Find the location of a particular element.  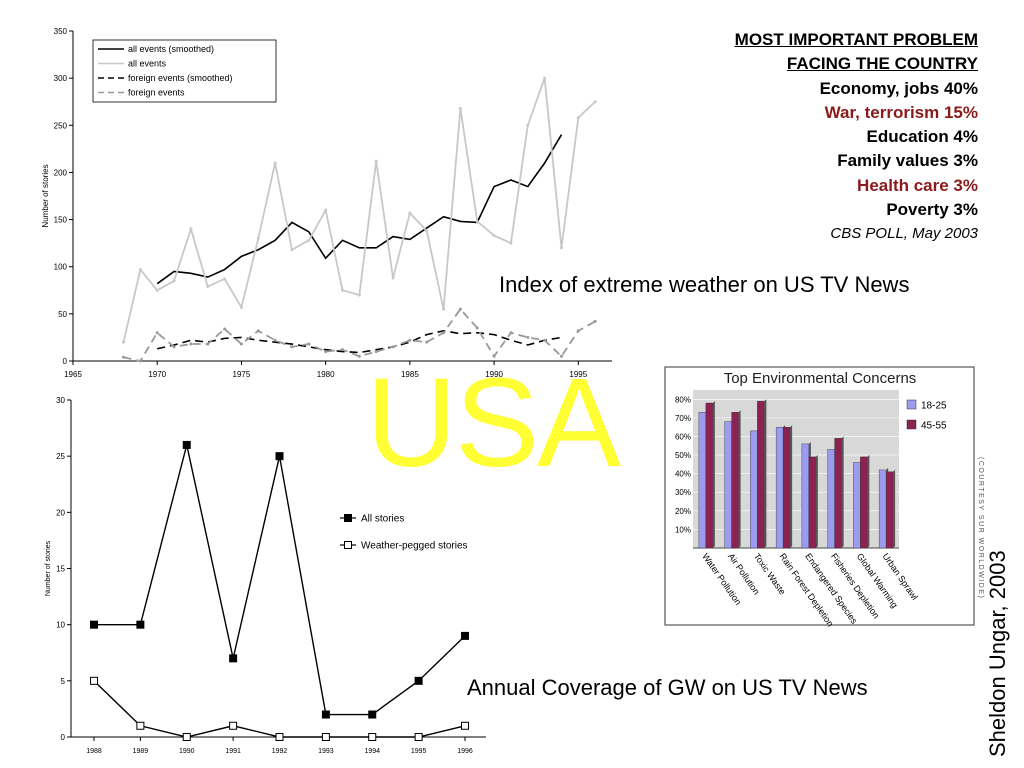

legend-entry: foreign events is located at coordinates (156, 93).